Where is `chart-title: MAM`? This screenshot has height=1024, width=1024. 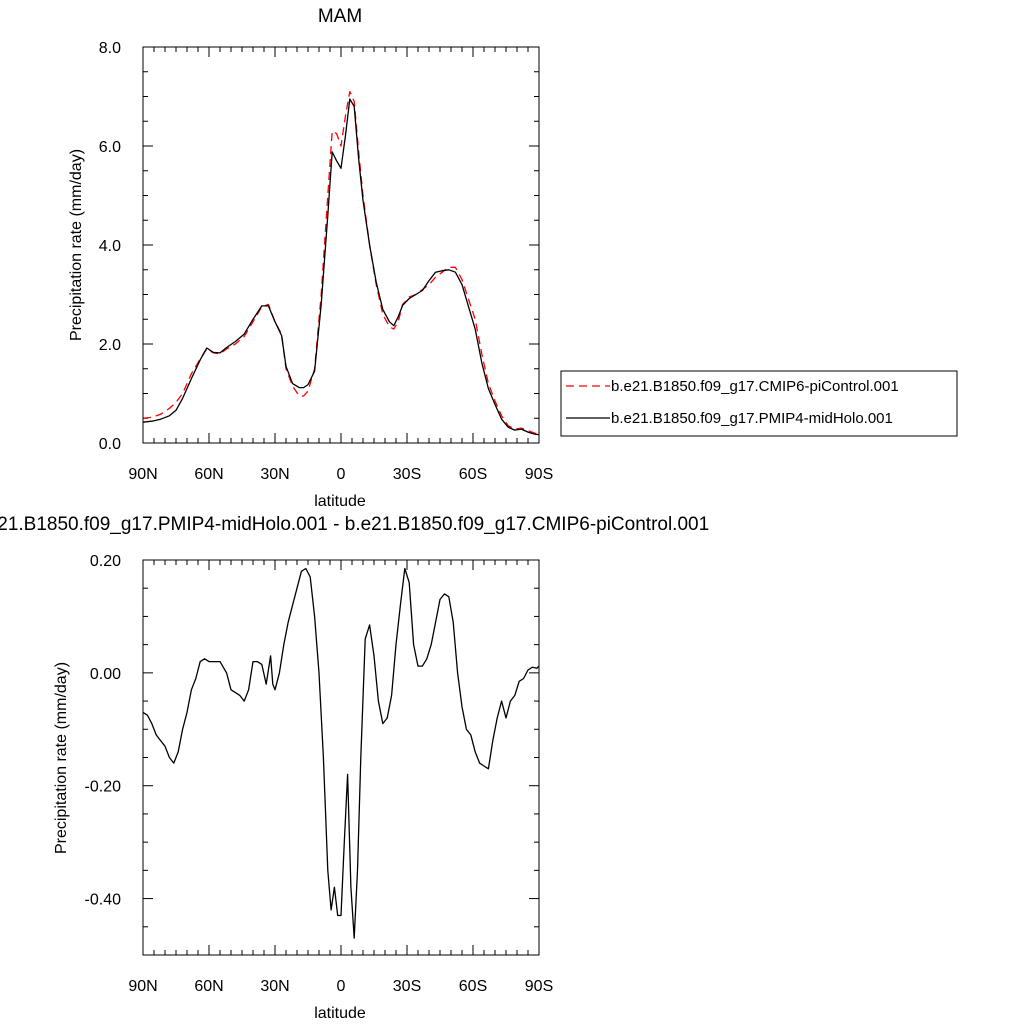
chart-title: MAM is located at coordinates (340, 16).